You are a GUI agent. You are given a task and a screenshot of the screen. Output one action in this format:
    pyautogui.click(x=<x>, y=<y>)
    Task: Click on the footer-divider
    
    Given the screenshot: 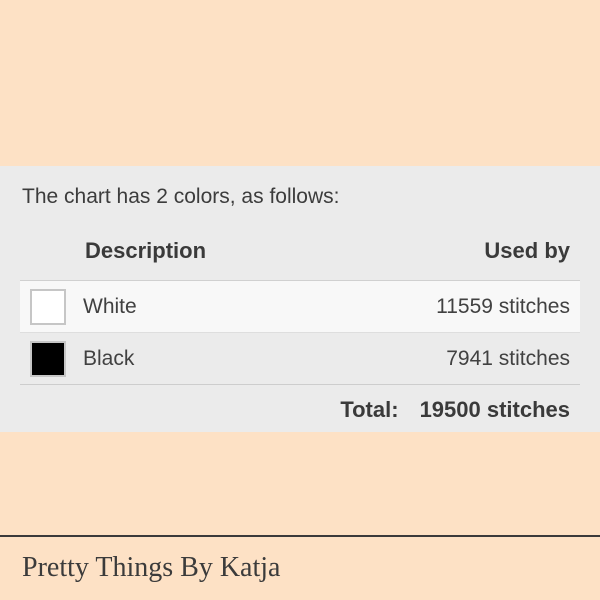 What is the action you would take?
    pyautogui.click(x=300, y=536)
    